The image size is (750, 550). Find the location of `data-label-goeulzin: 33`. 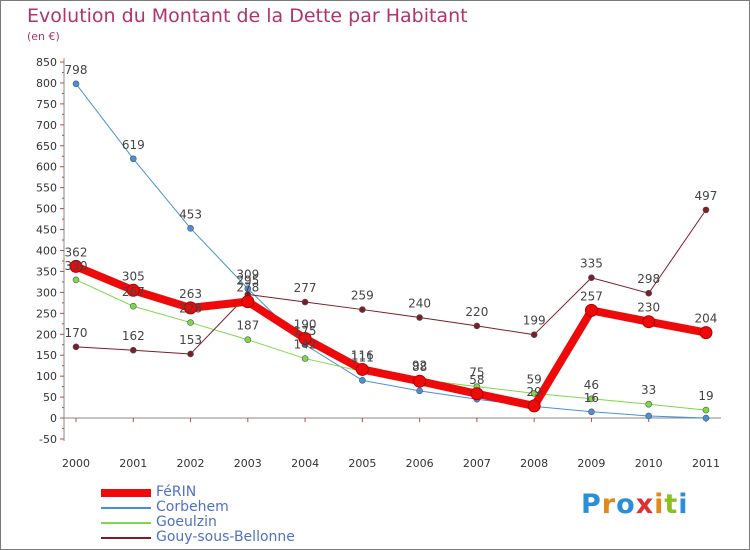

data-label-goeulzin: 33 is located at coordinates (648, 390).